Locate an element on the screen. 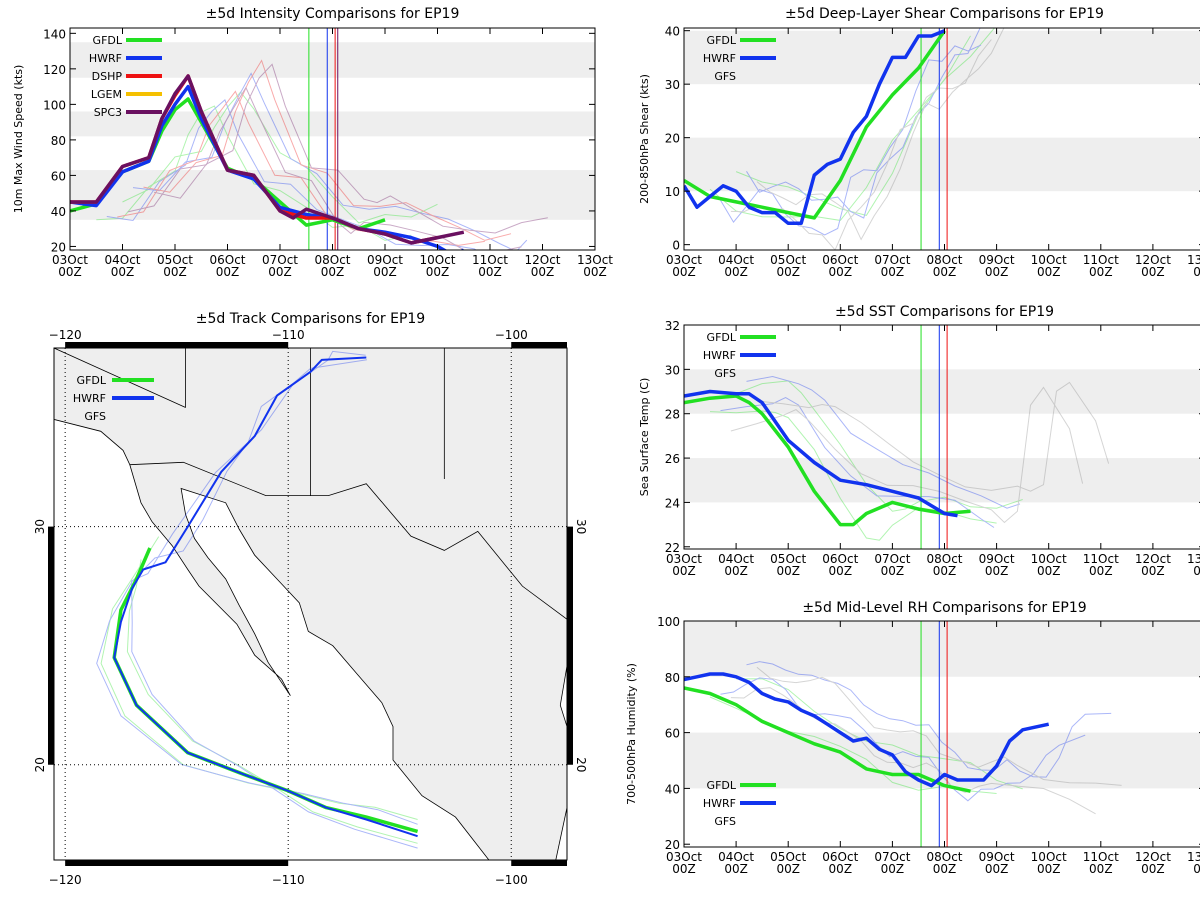 This screenshot has height=900, width=1200. y-tick-label: 20 is located at coordinates (672, 845).